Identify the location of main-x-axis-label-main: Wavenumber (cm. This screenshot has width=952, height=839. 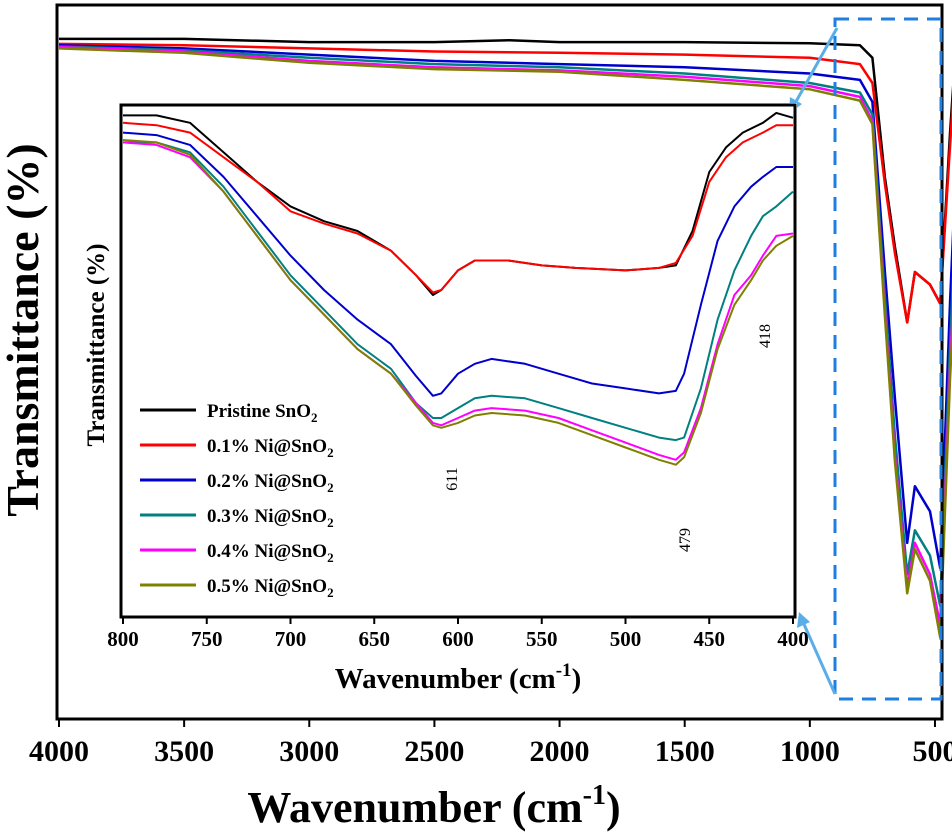
(414, 807).